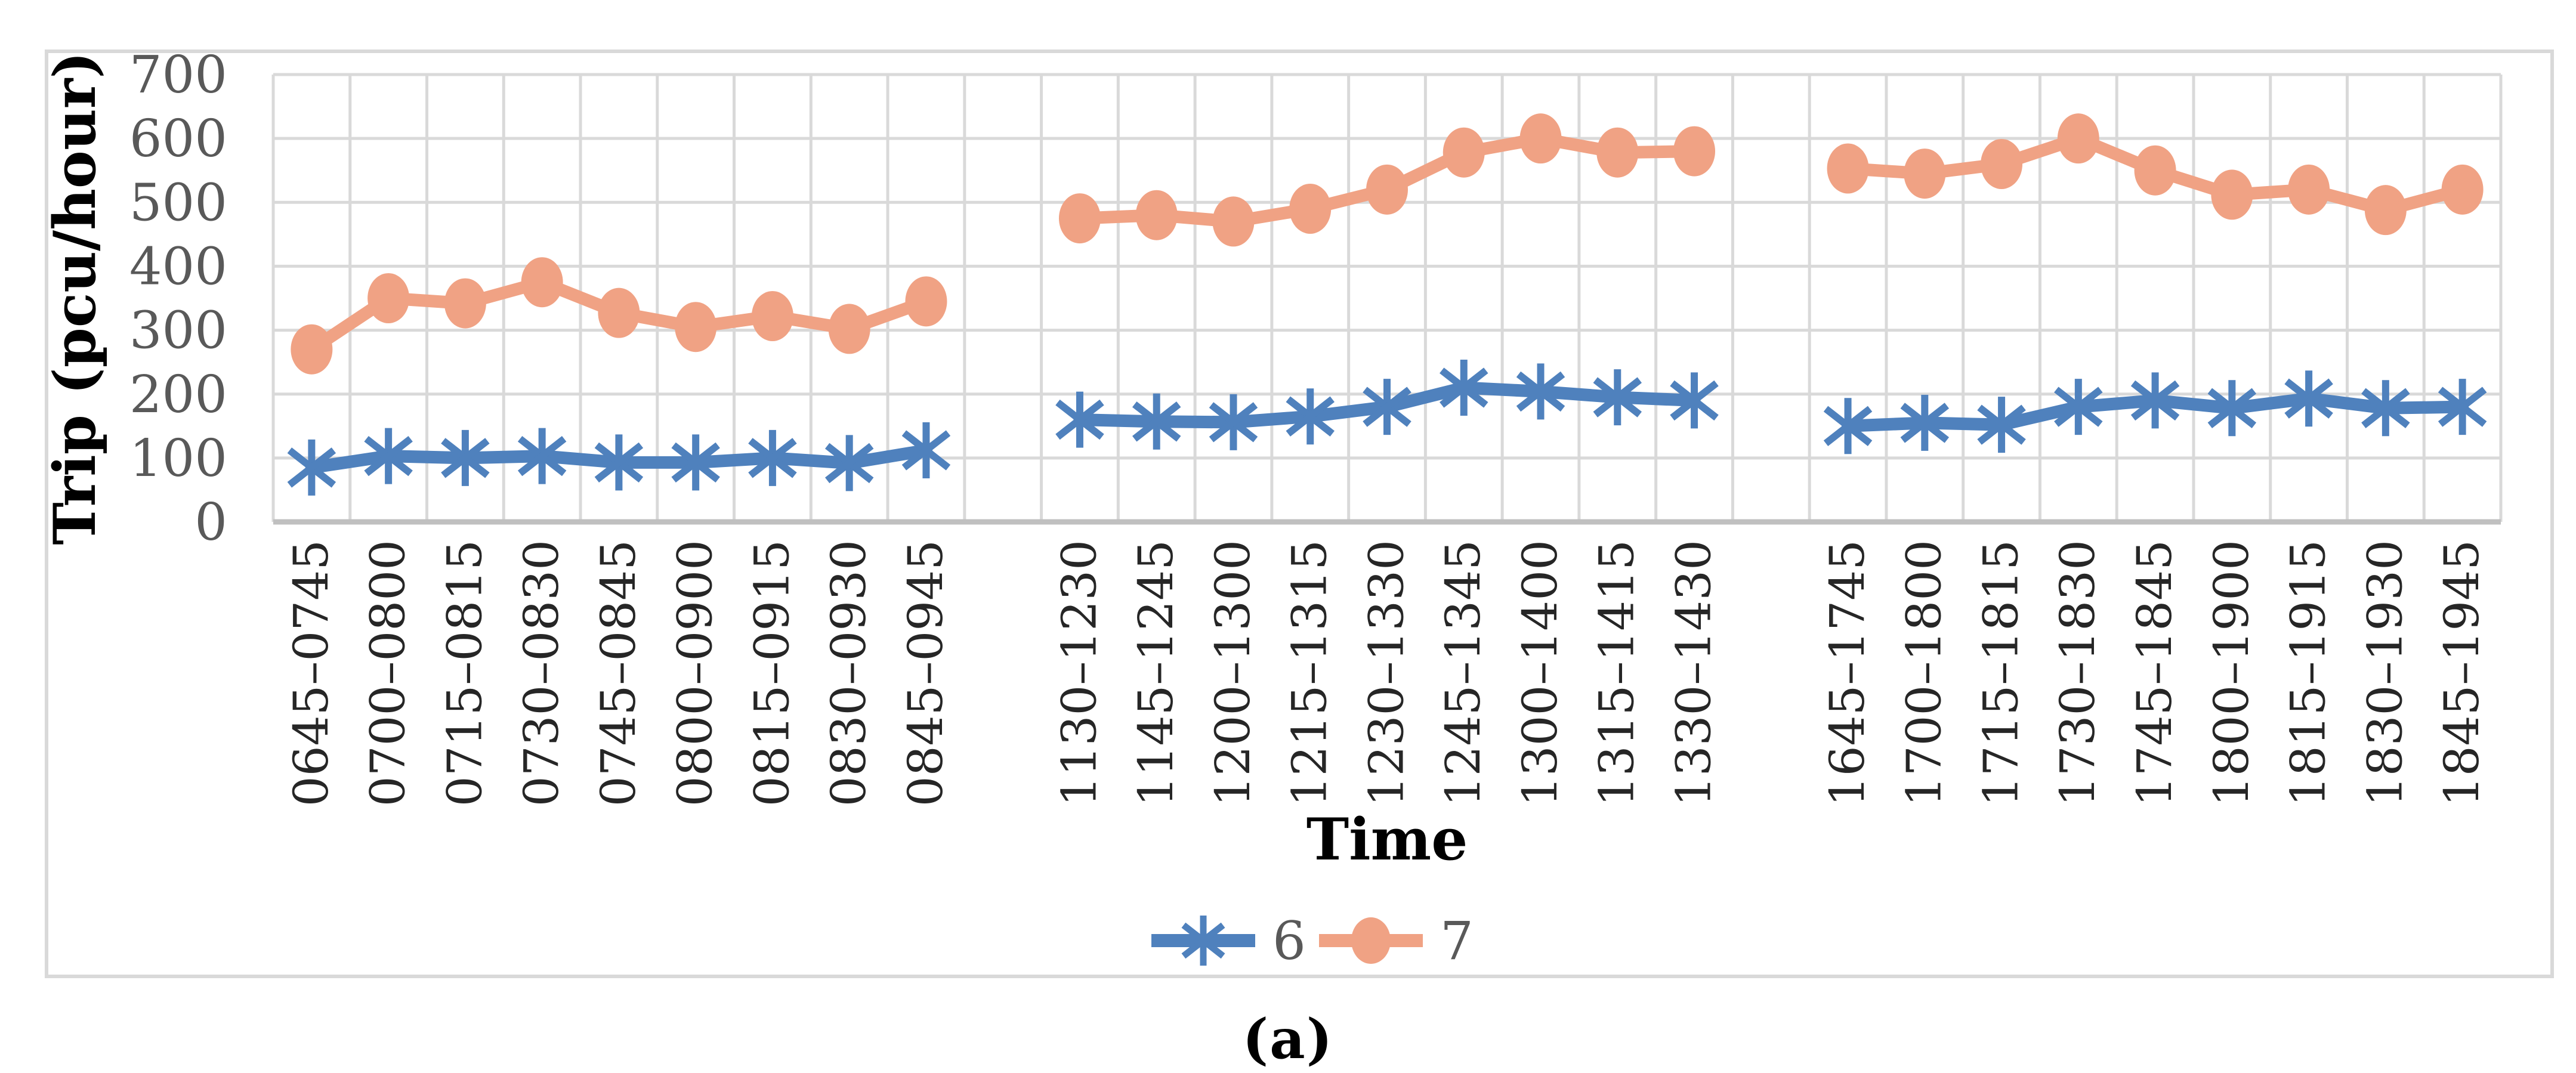 The width and height of the screenshot is (2576, 1073). What do you see at coordinates (178, 458) in the screenshot?
I see `y-tick-label: 100` at bounding box center [178, 458].